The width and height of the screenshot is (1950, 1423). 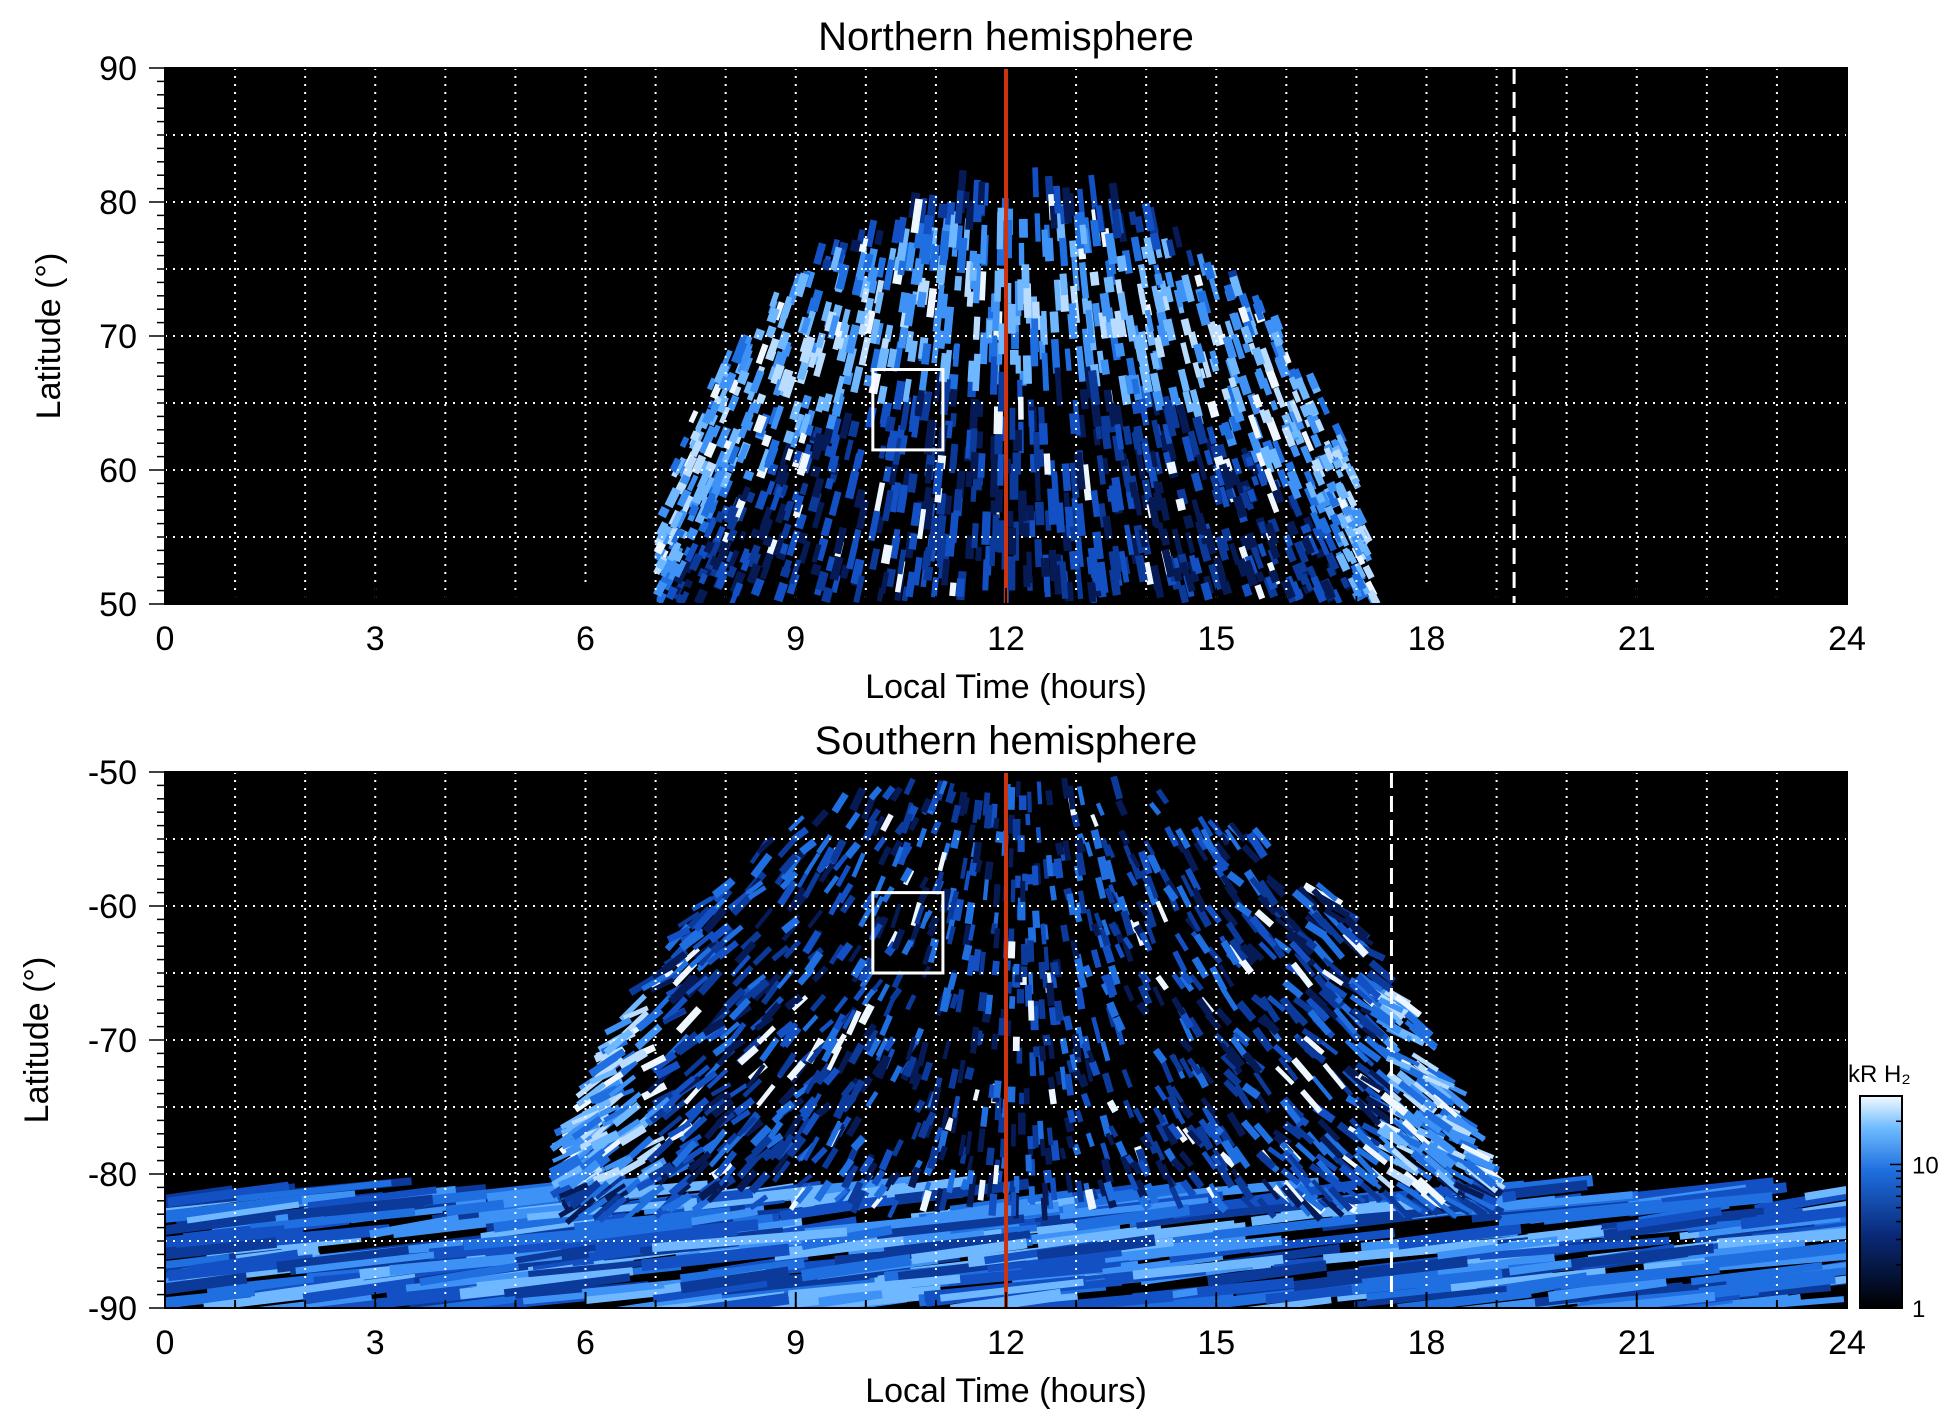 I want to click on x-tick-label: 9, so click(x=795, y=1343).